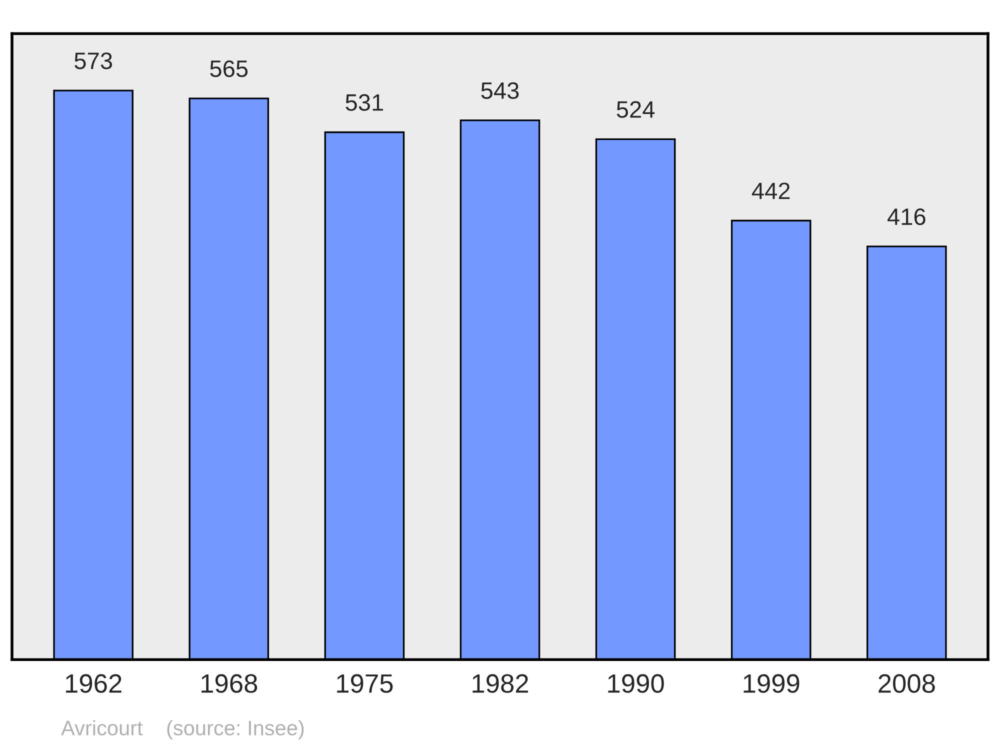  What do you see at coordinates (230, 683) in the screenshot?
I see `x-tick-label: 1968` at bounding box center [230, 683].